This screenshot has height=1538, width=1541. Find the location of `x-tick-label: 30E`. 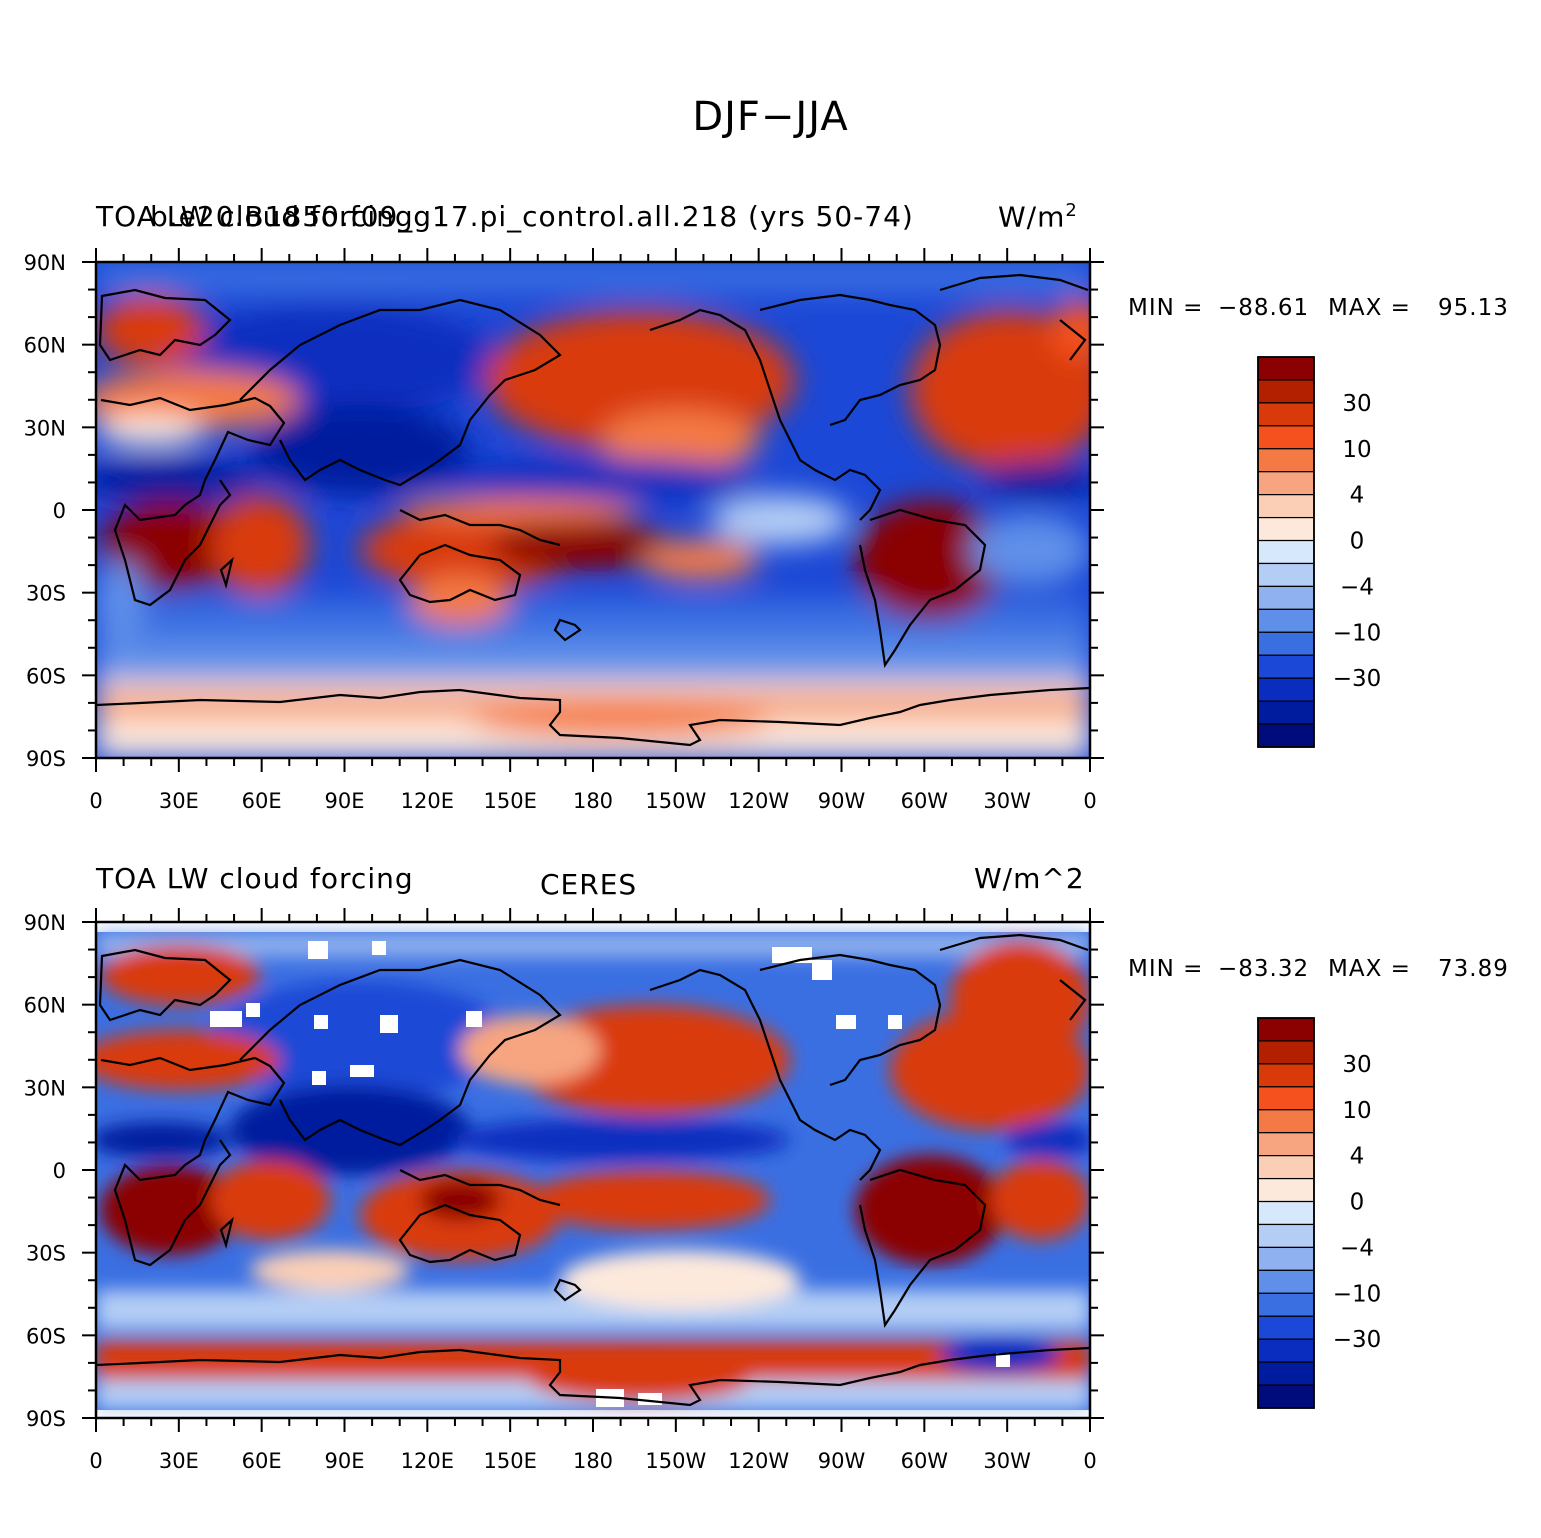

x-tick-label: 30E is located at coordinates (179, 801).